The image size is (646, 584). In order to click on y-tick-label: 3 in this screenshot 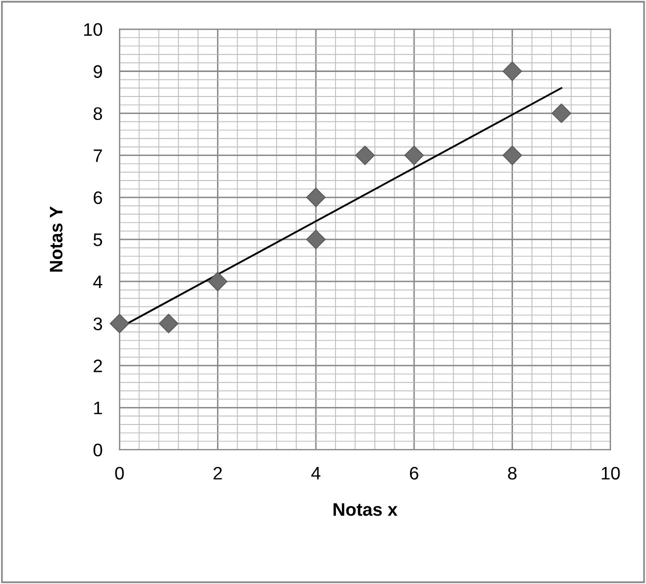, I will do `click(97, 323)`.